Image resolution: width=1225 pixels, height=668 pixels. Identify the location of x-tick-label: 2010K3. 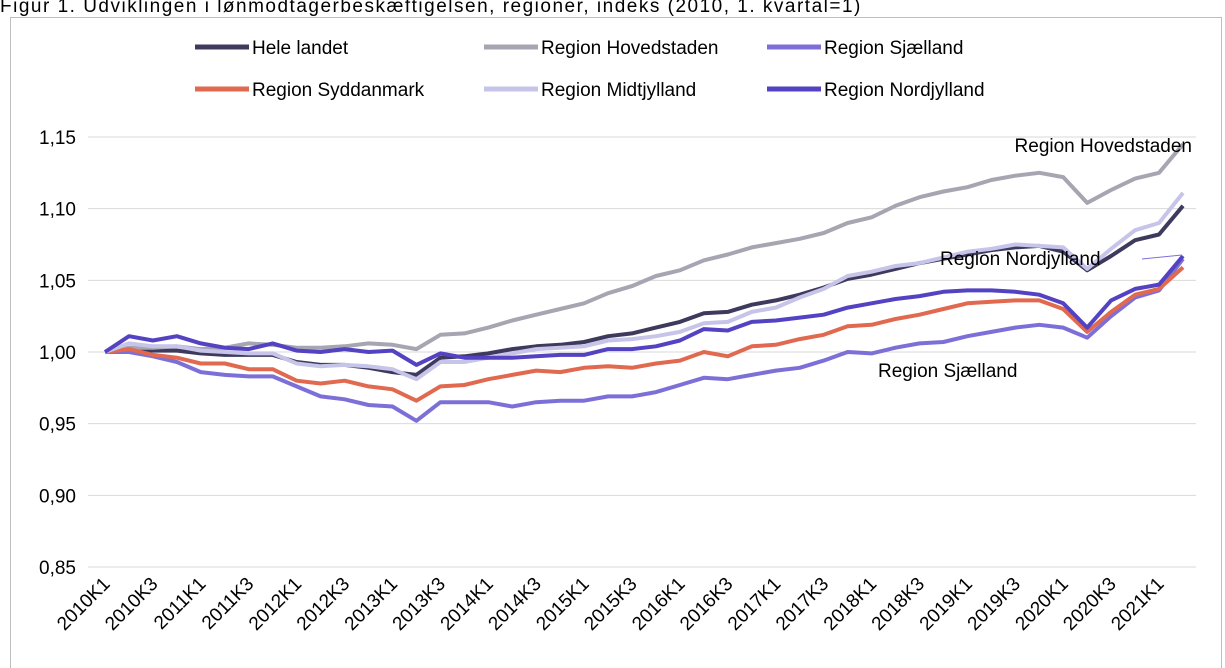
(131, 604).